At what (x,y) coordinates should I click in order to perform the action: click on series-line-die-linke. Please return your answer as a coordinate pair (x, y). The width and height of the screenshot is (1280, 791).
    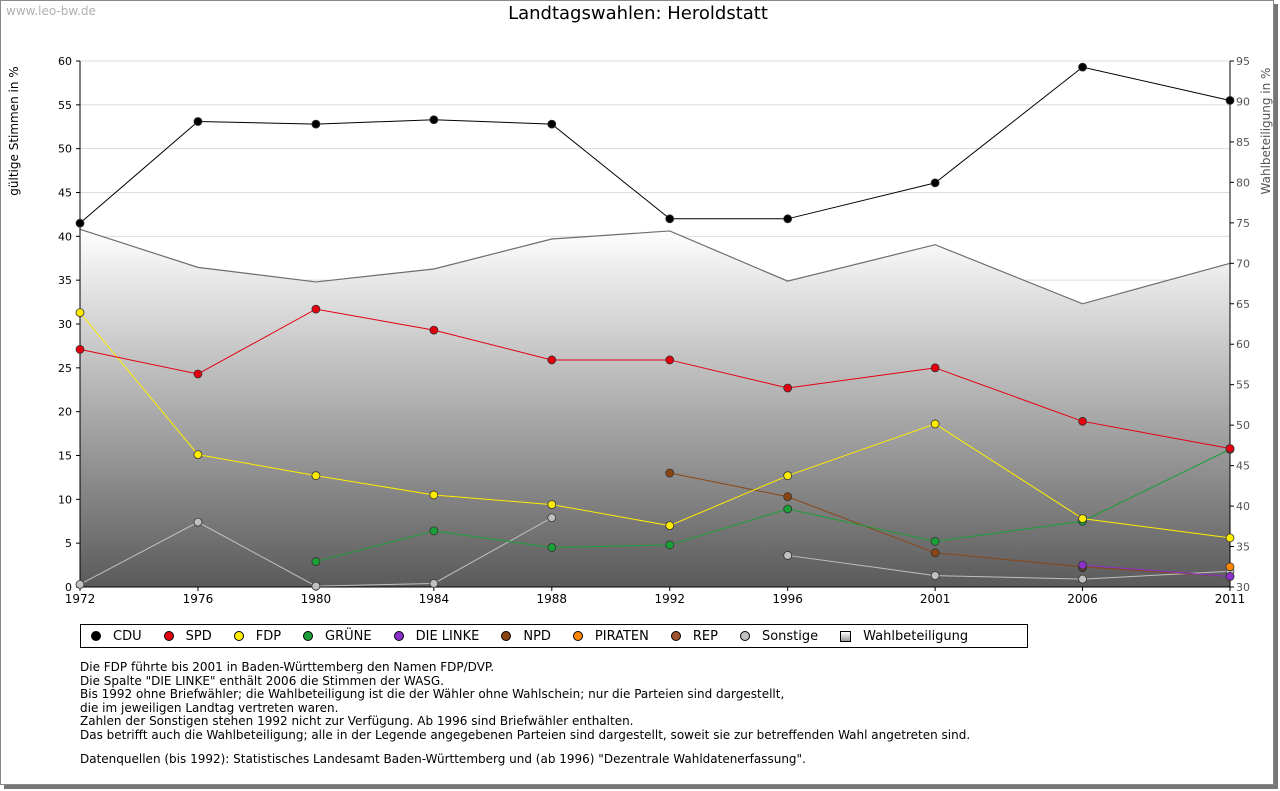
    Looking at the image, I should click on (1156, 570).